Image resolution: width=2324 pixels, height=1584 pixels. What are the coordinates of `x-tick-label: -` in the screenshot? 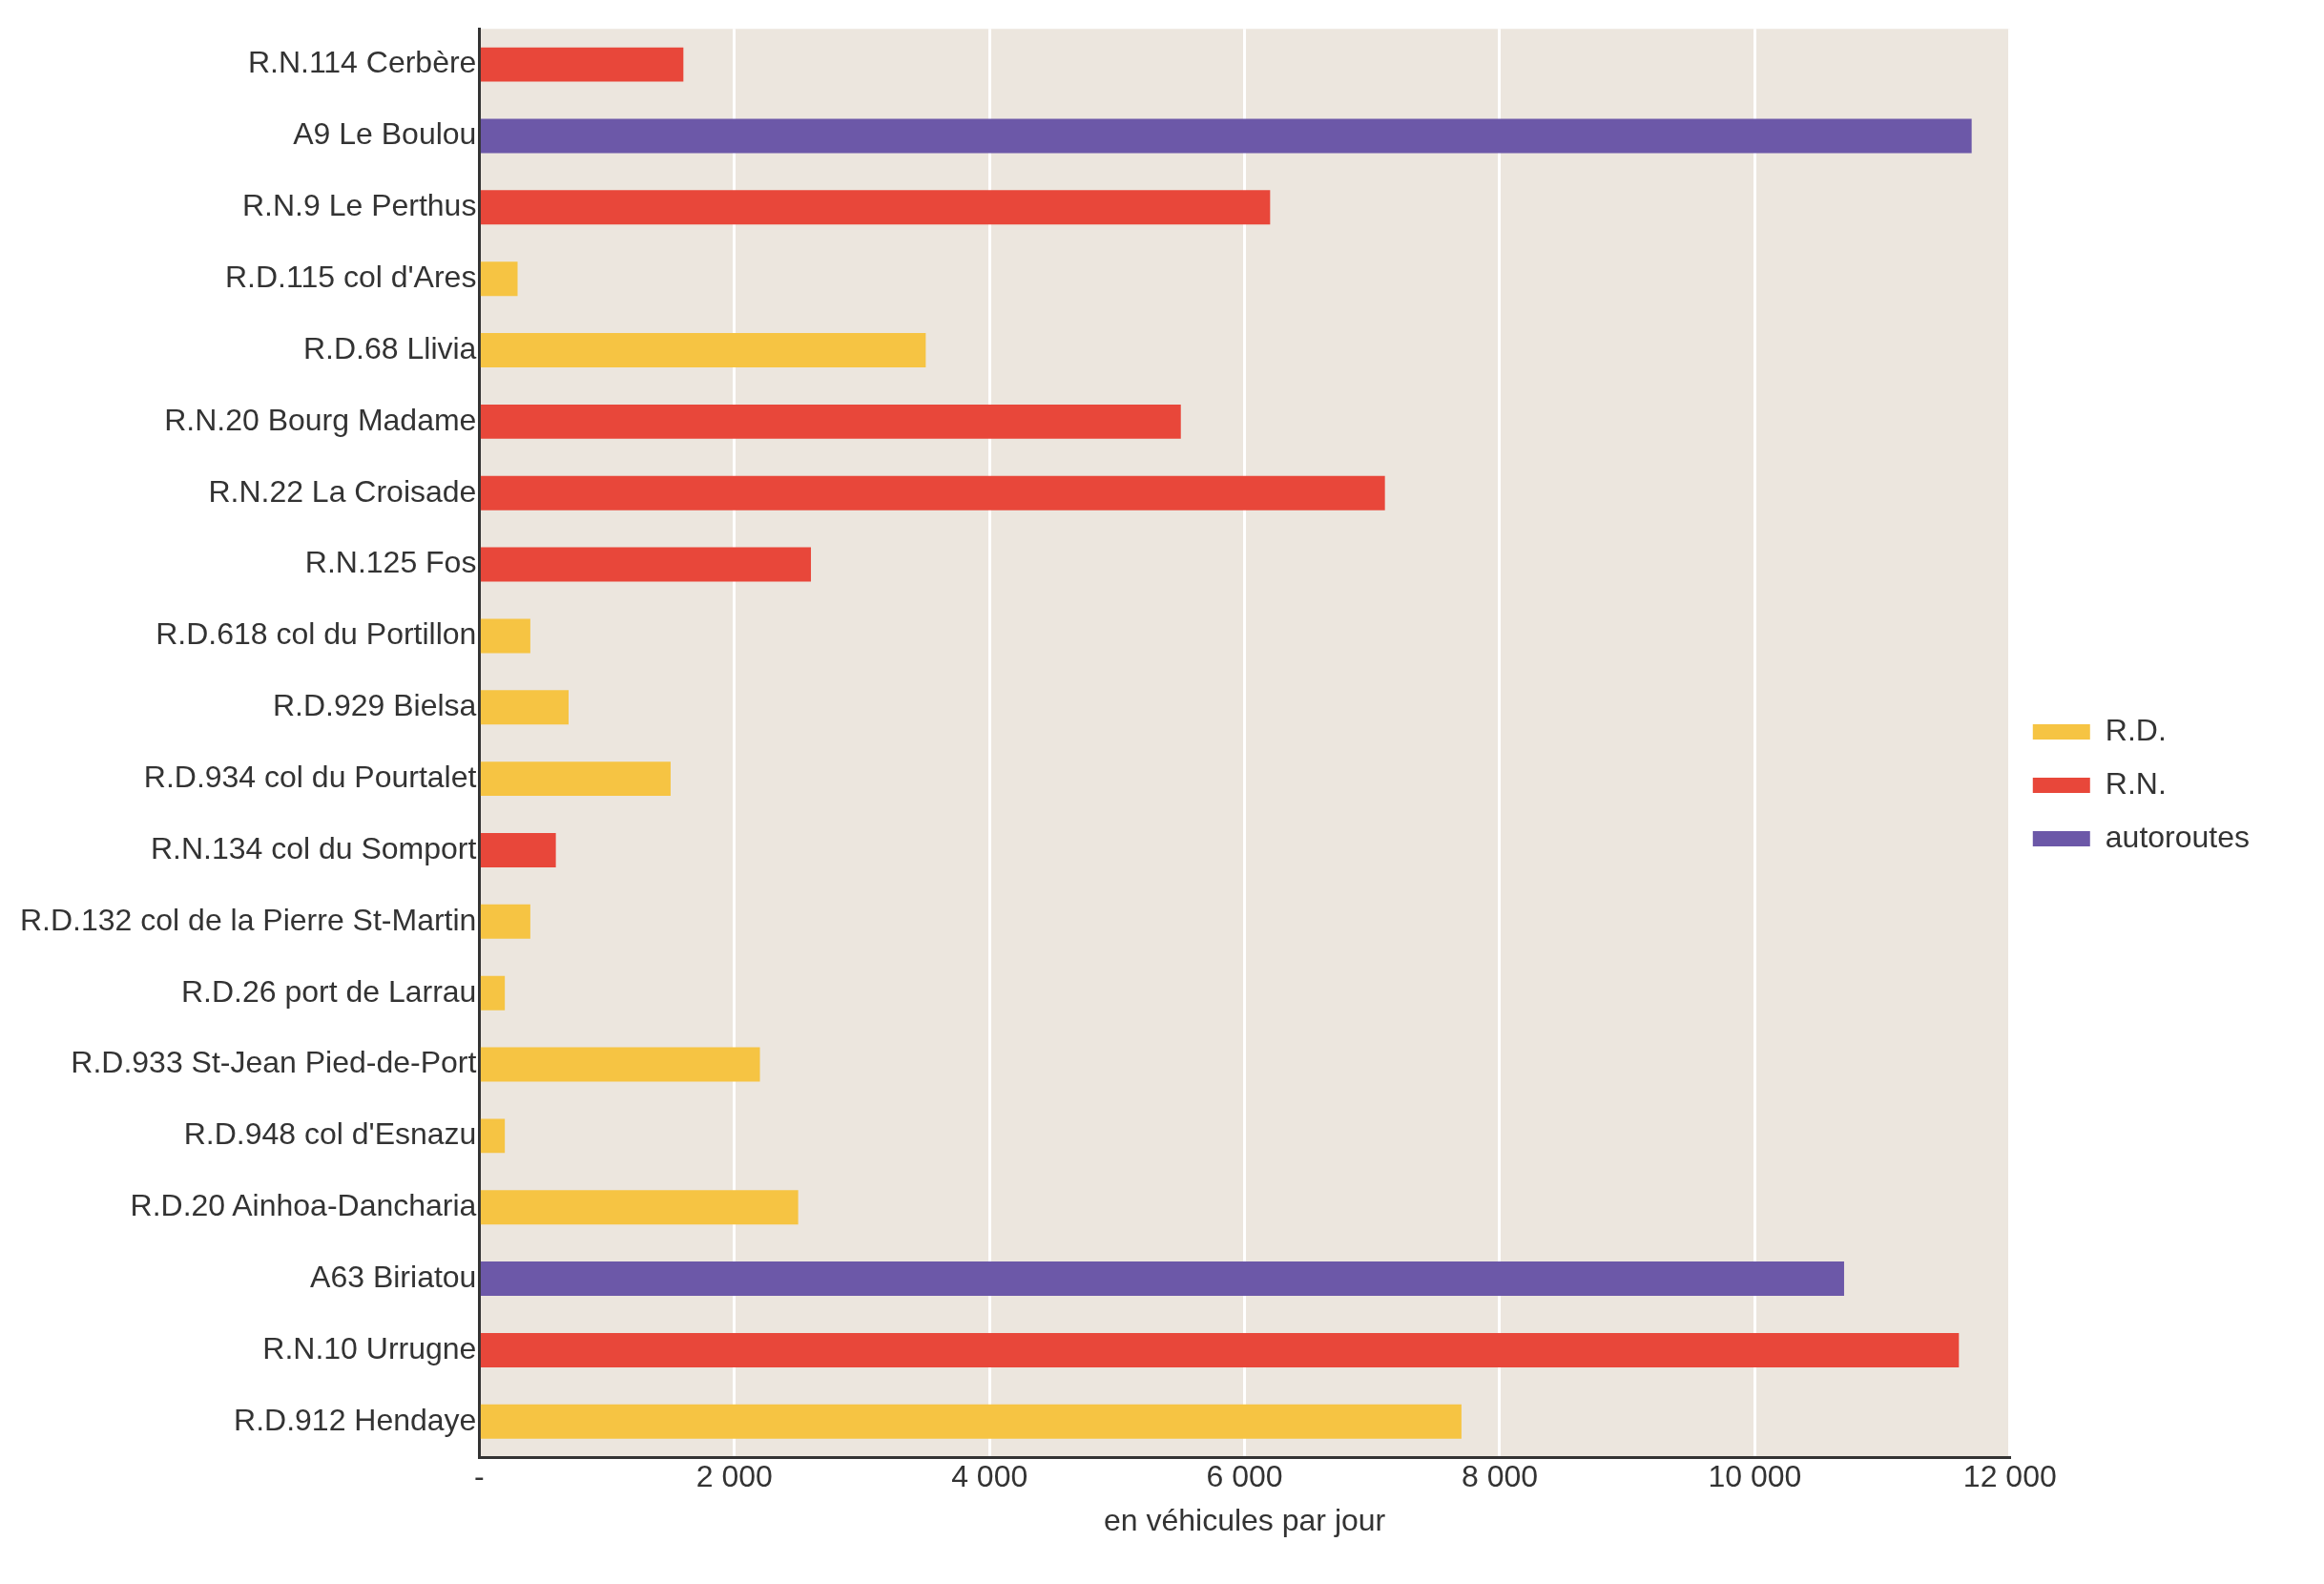 It's located at (479, 1477).